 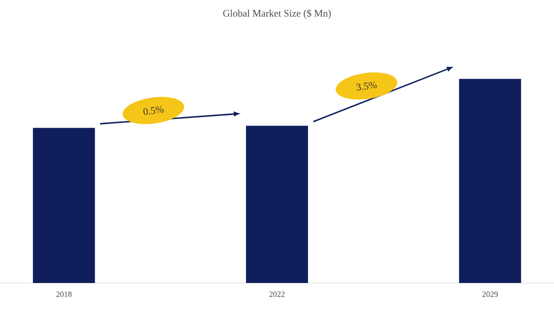 What do you see at coordinates (153, 110) in the screenshot?
I see `annotation: 0.5%` at bounding box center [153, 110].